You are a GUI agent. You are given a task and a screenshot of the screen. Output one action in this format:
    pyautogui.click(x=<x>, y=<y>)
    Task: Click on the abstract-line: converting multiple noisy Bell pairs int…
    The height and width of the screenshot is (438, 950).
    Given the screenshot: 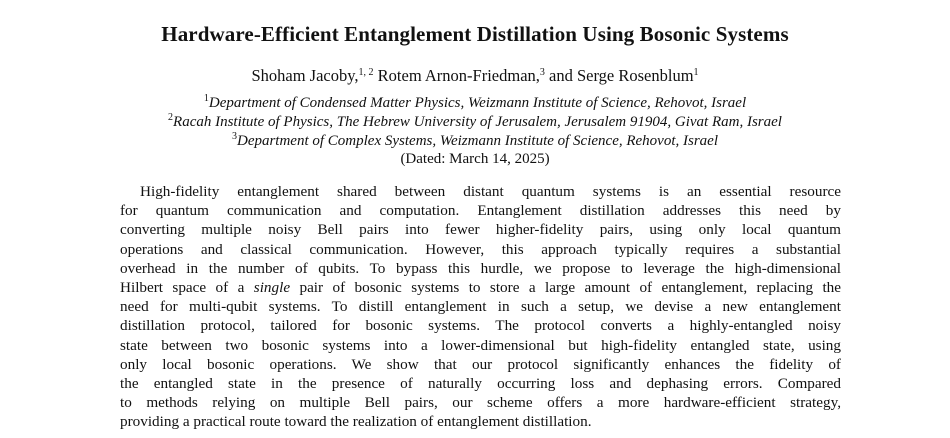 What is the action you would take?
    pyautogui.click(x=480, y=230)
    